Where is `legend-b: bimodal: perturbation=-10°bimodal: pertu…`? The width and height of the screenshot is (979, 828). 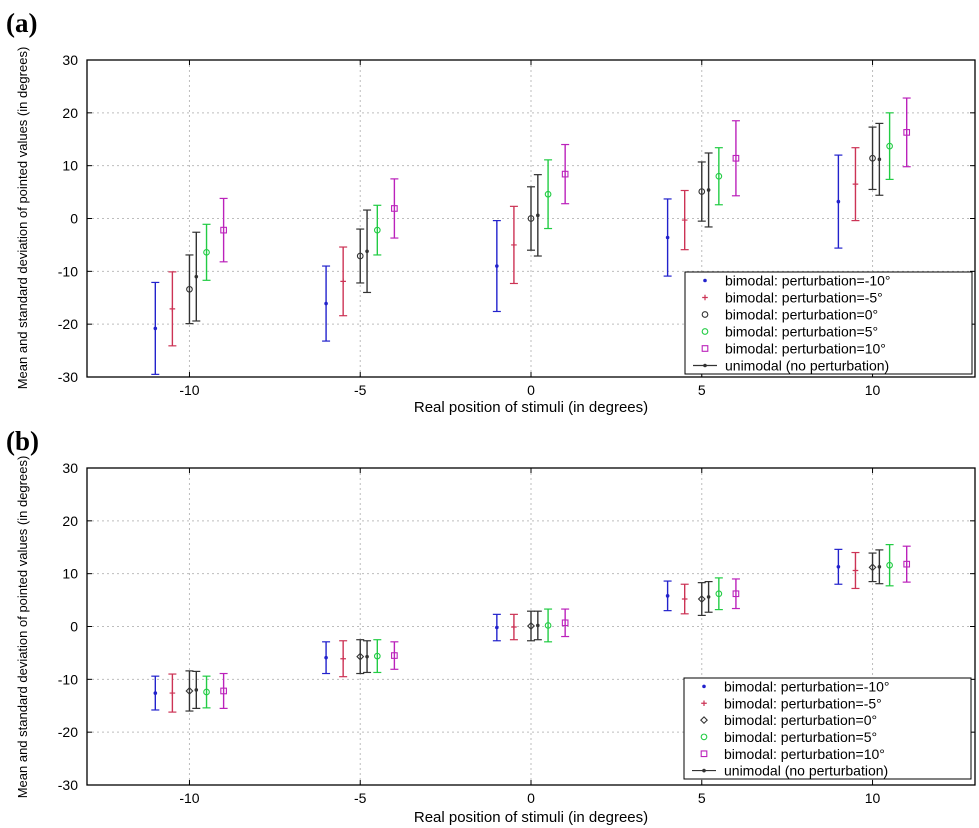
legend-b: bimodal: perturbation=-10°bimodal: pertu… is located at coordinates (827, 728).